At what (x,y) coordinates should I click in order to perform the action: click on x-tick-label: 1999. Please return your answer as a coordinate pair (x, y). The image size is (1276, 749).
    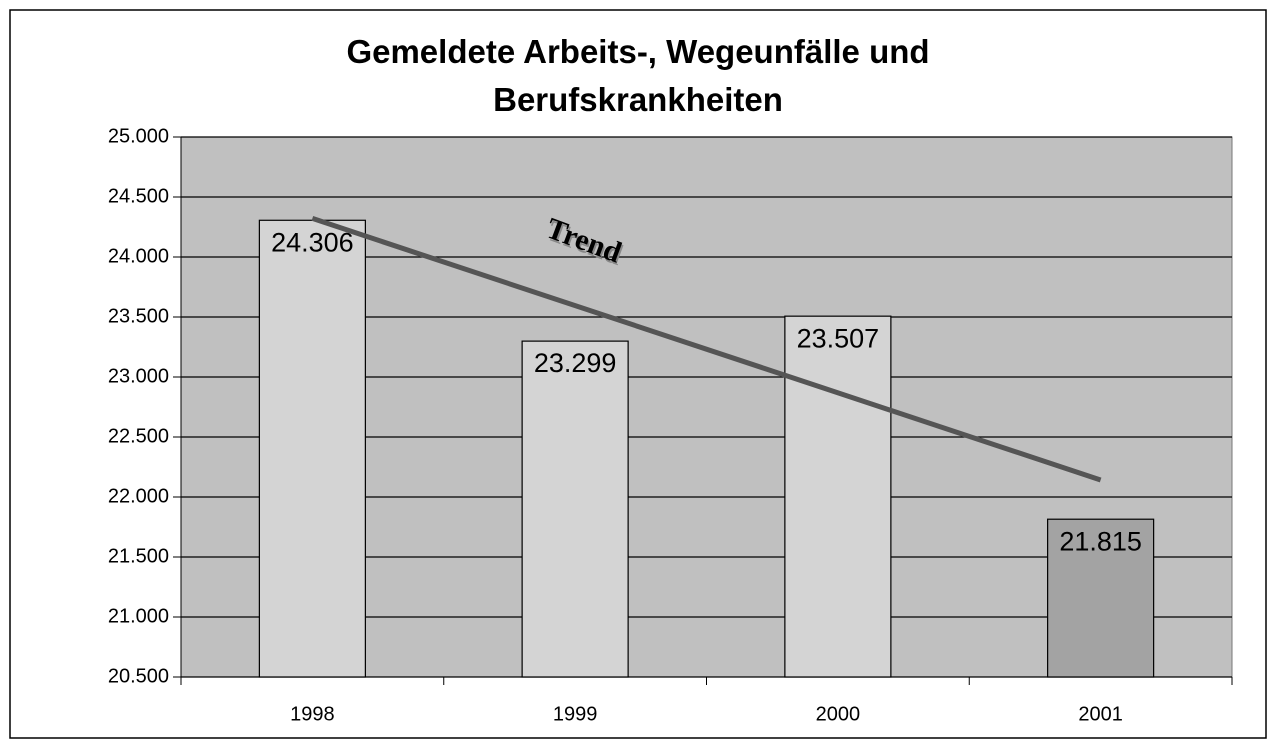
    Looking at the image, I should click on (575, 714).